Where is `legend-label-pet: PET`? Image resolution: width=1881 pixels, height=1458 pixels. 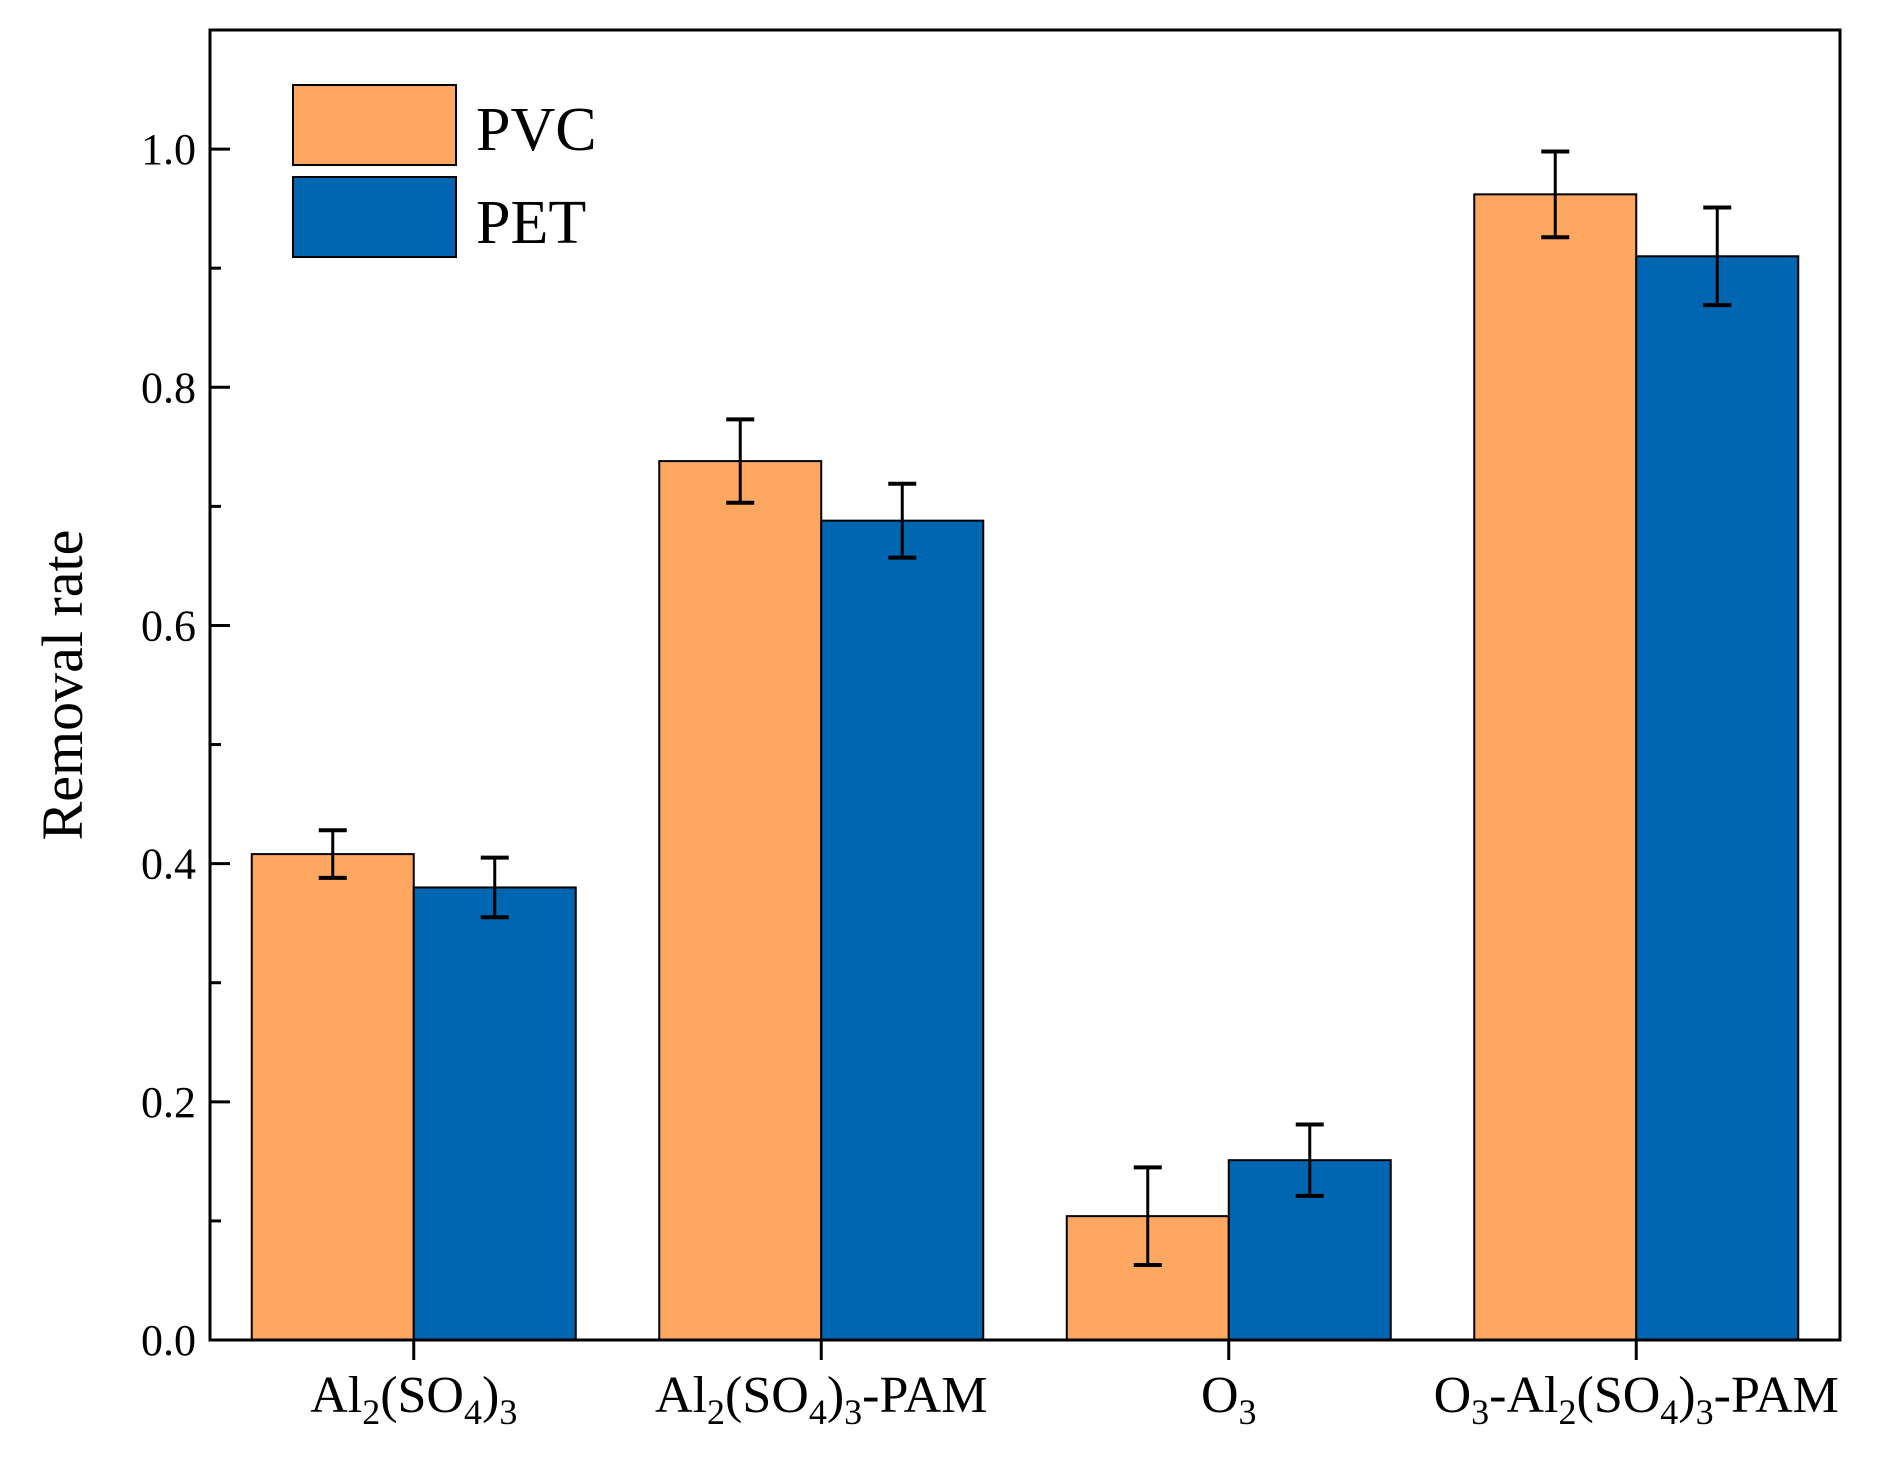 legend-label-pet: PET is located at coordinates (531, 223).